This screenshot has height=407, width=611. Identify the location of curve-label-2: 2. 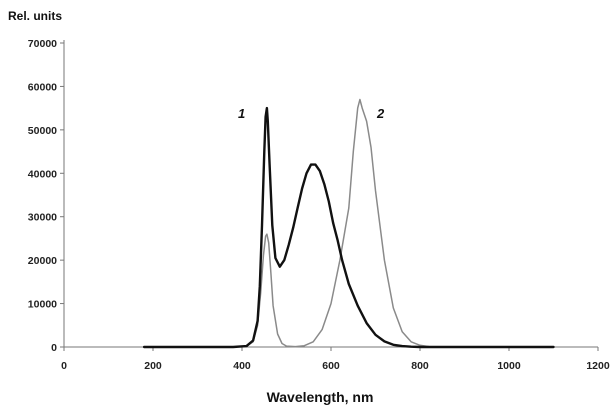
(380, 113).